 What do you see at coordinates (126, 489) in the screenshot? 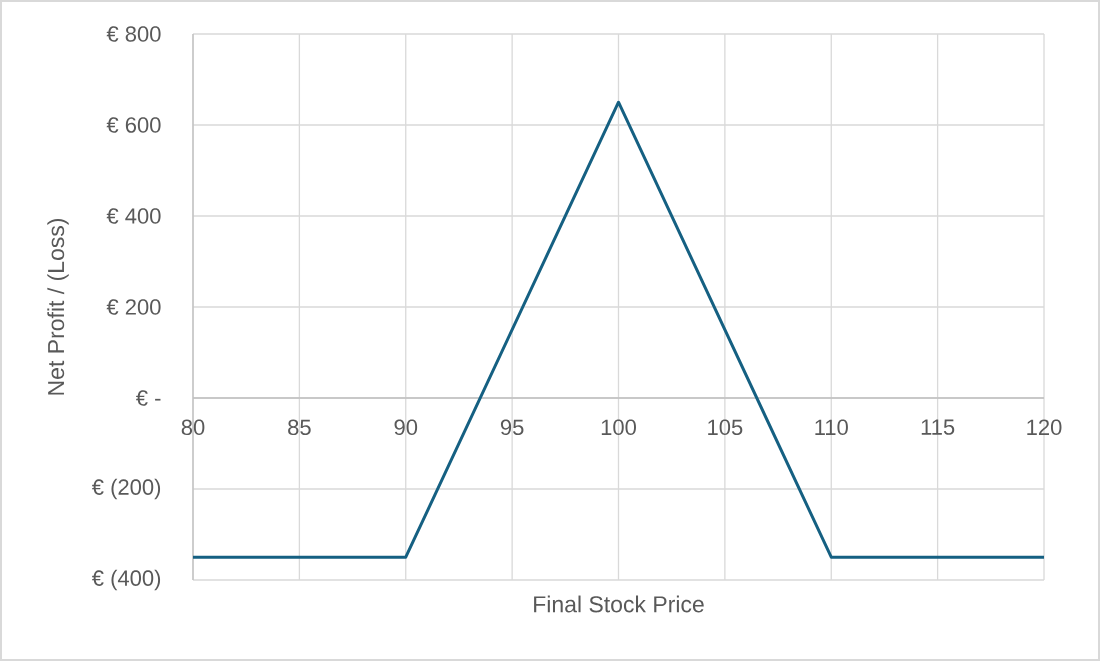
I see `y-tick-label: € (200)` at bounding box center [126, 489].